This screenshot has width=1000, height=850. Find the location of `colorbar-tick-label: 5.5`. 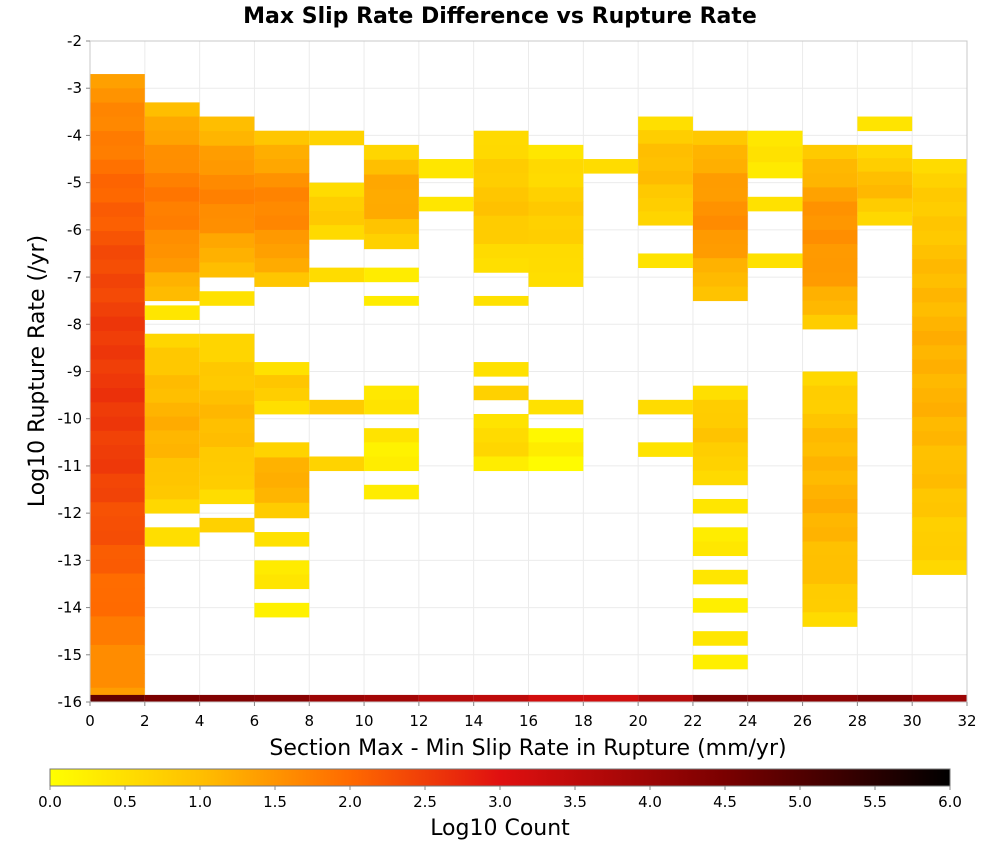

colorbar-tick-label: 5.5 is located at coordinates (875, 802).